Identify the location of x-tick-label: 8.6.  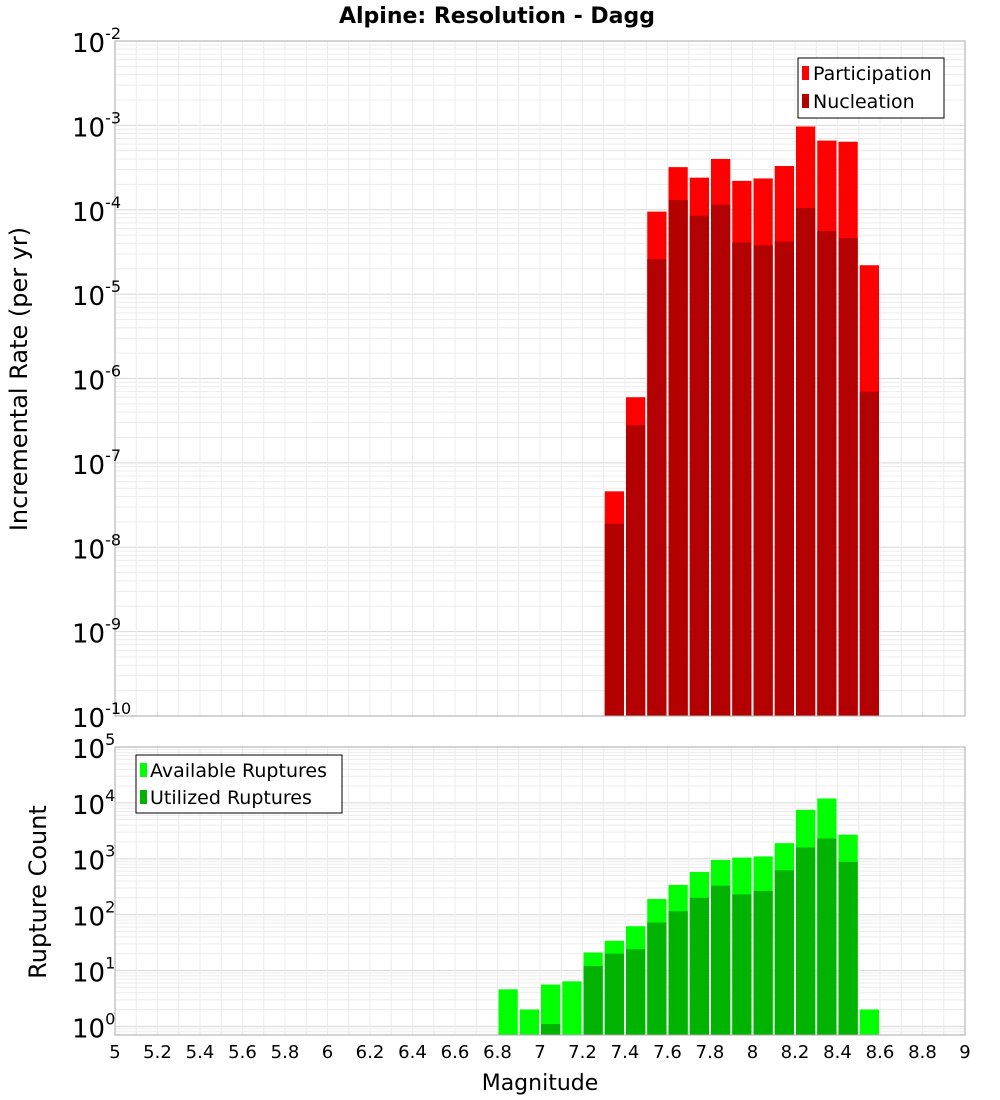
(880, 1052).